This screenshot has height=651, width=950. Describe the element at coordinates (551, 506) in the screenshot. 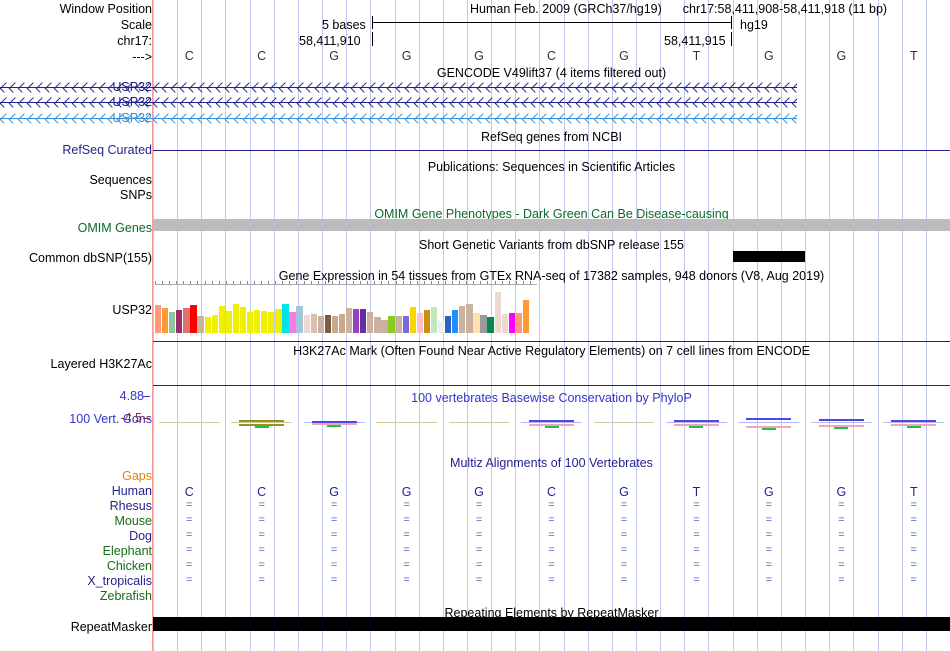

I see `multiz-row-rhesus: = = = = = = = = = = =` at that location.